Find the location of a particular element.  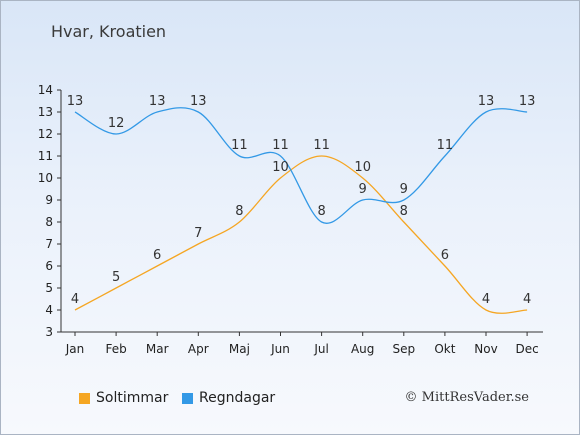

legend-item-regndagar: Regndagar is located at coordinates (228, 398).